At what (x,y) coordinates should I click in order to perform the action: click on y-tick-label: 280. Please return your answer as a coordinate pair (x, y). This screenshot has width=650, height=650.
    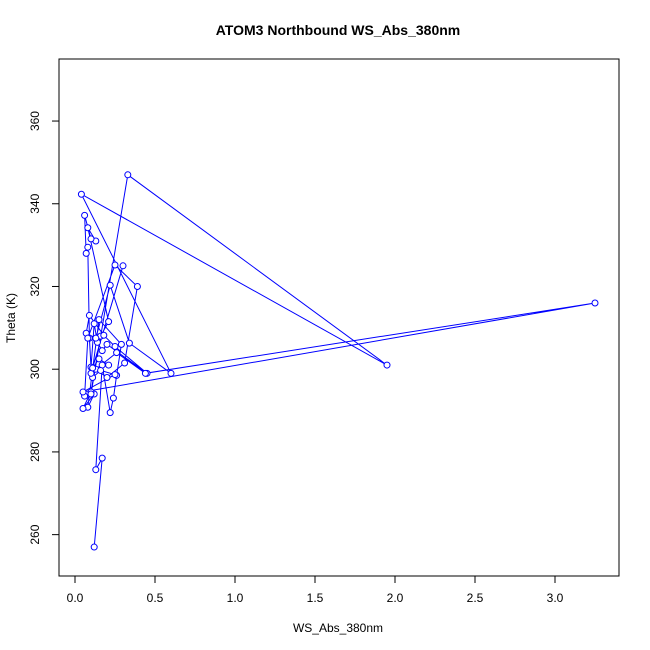
    Looking at the image, I should click on (35, 452).